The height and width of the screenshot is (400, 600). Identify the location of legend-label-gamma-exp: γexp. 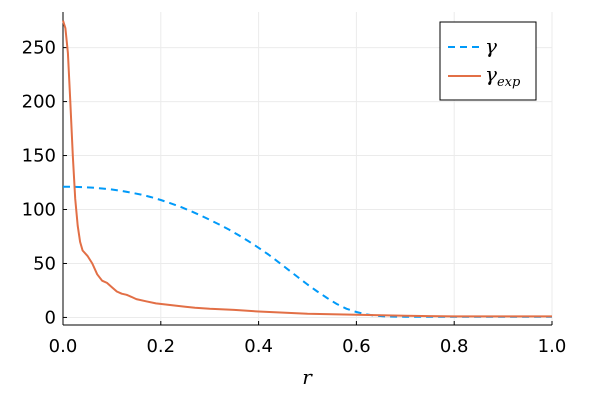
(503, 76).